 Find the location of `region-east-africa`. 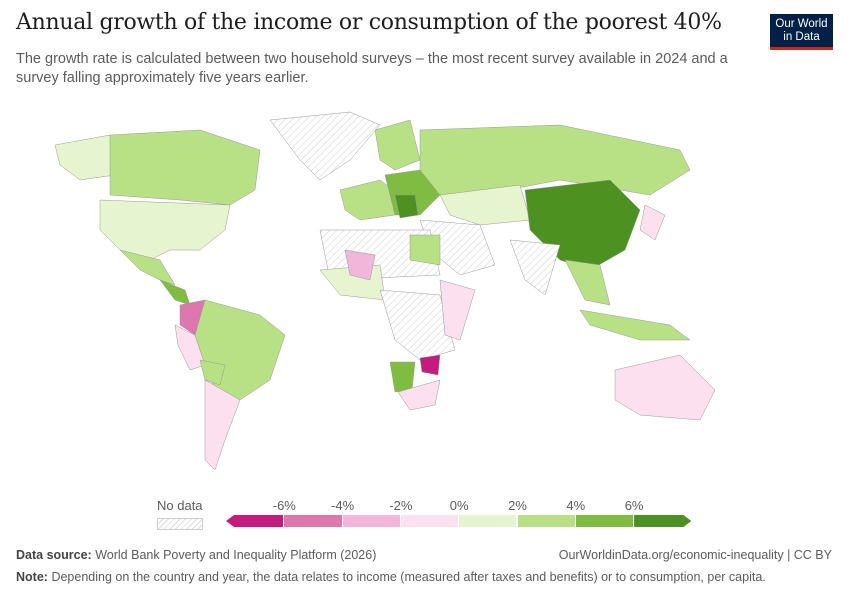

region-east-africa is located at coordinates (457, 310).